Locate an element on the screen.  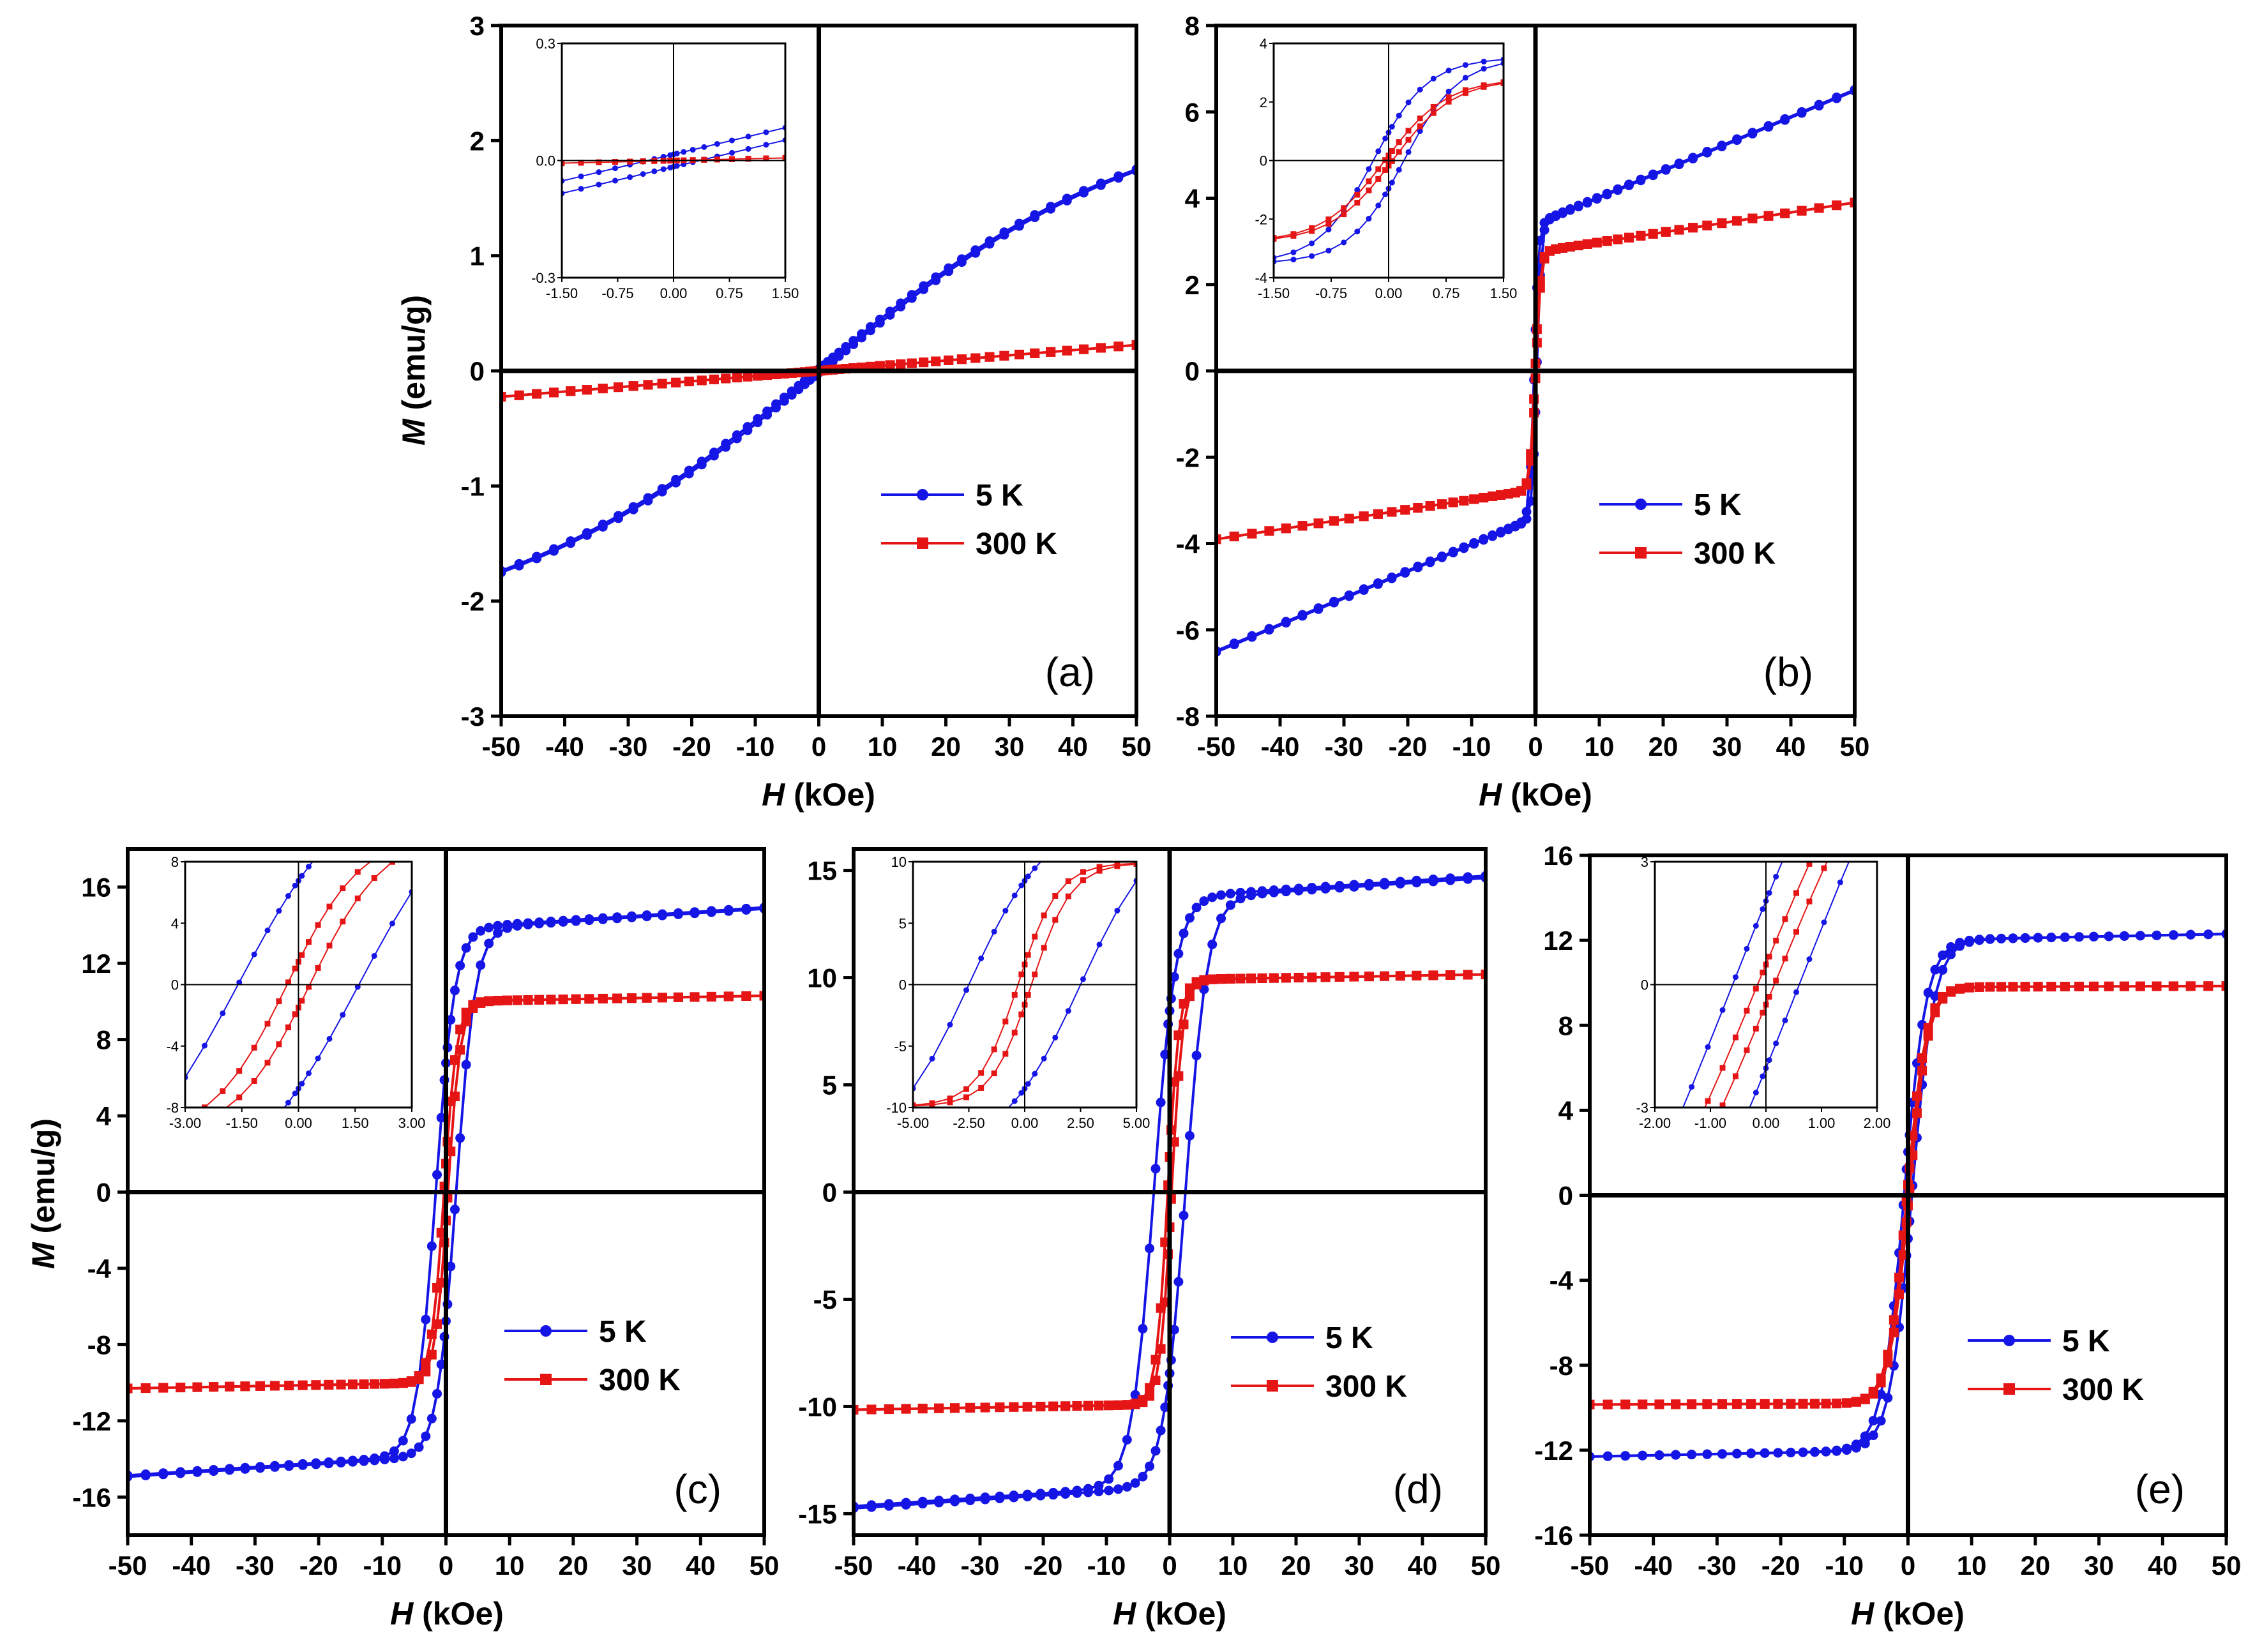
panel-b-legend-label: 300 K is located at coordinates (1735, 554).